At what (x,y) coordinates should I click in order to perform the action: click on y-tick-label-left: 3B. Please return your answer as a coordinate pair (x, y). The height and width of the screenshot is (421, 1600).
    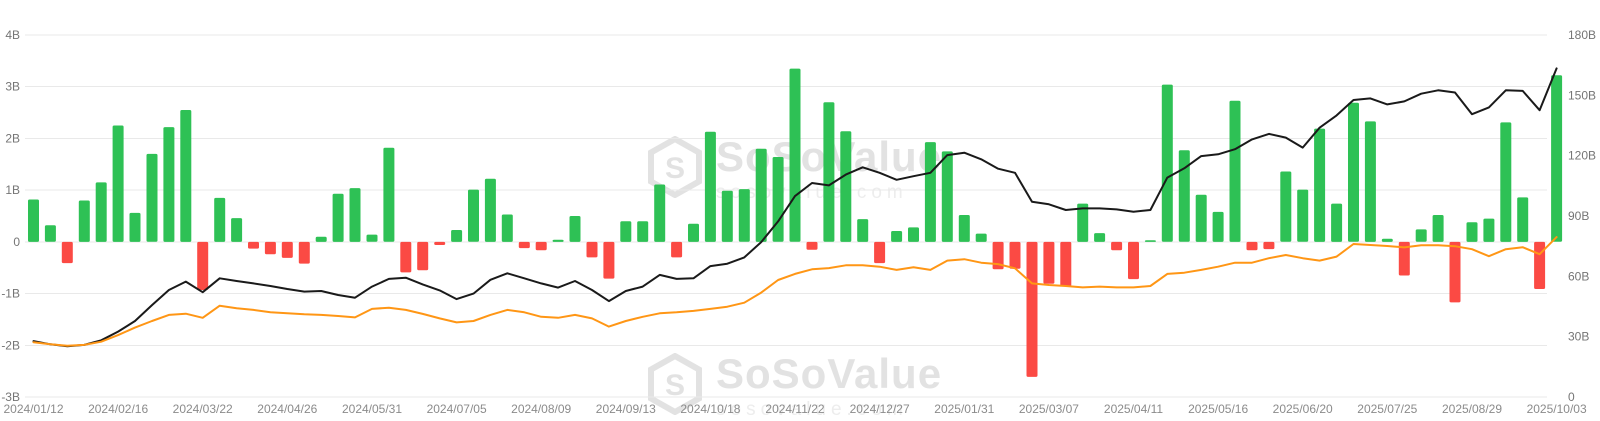
    Looking at the image, I should click on (12, 87).